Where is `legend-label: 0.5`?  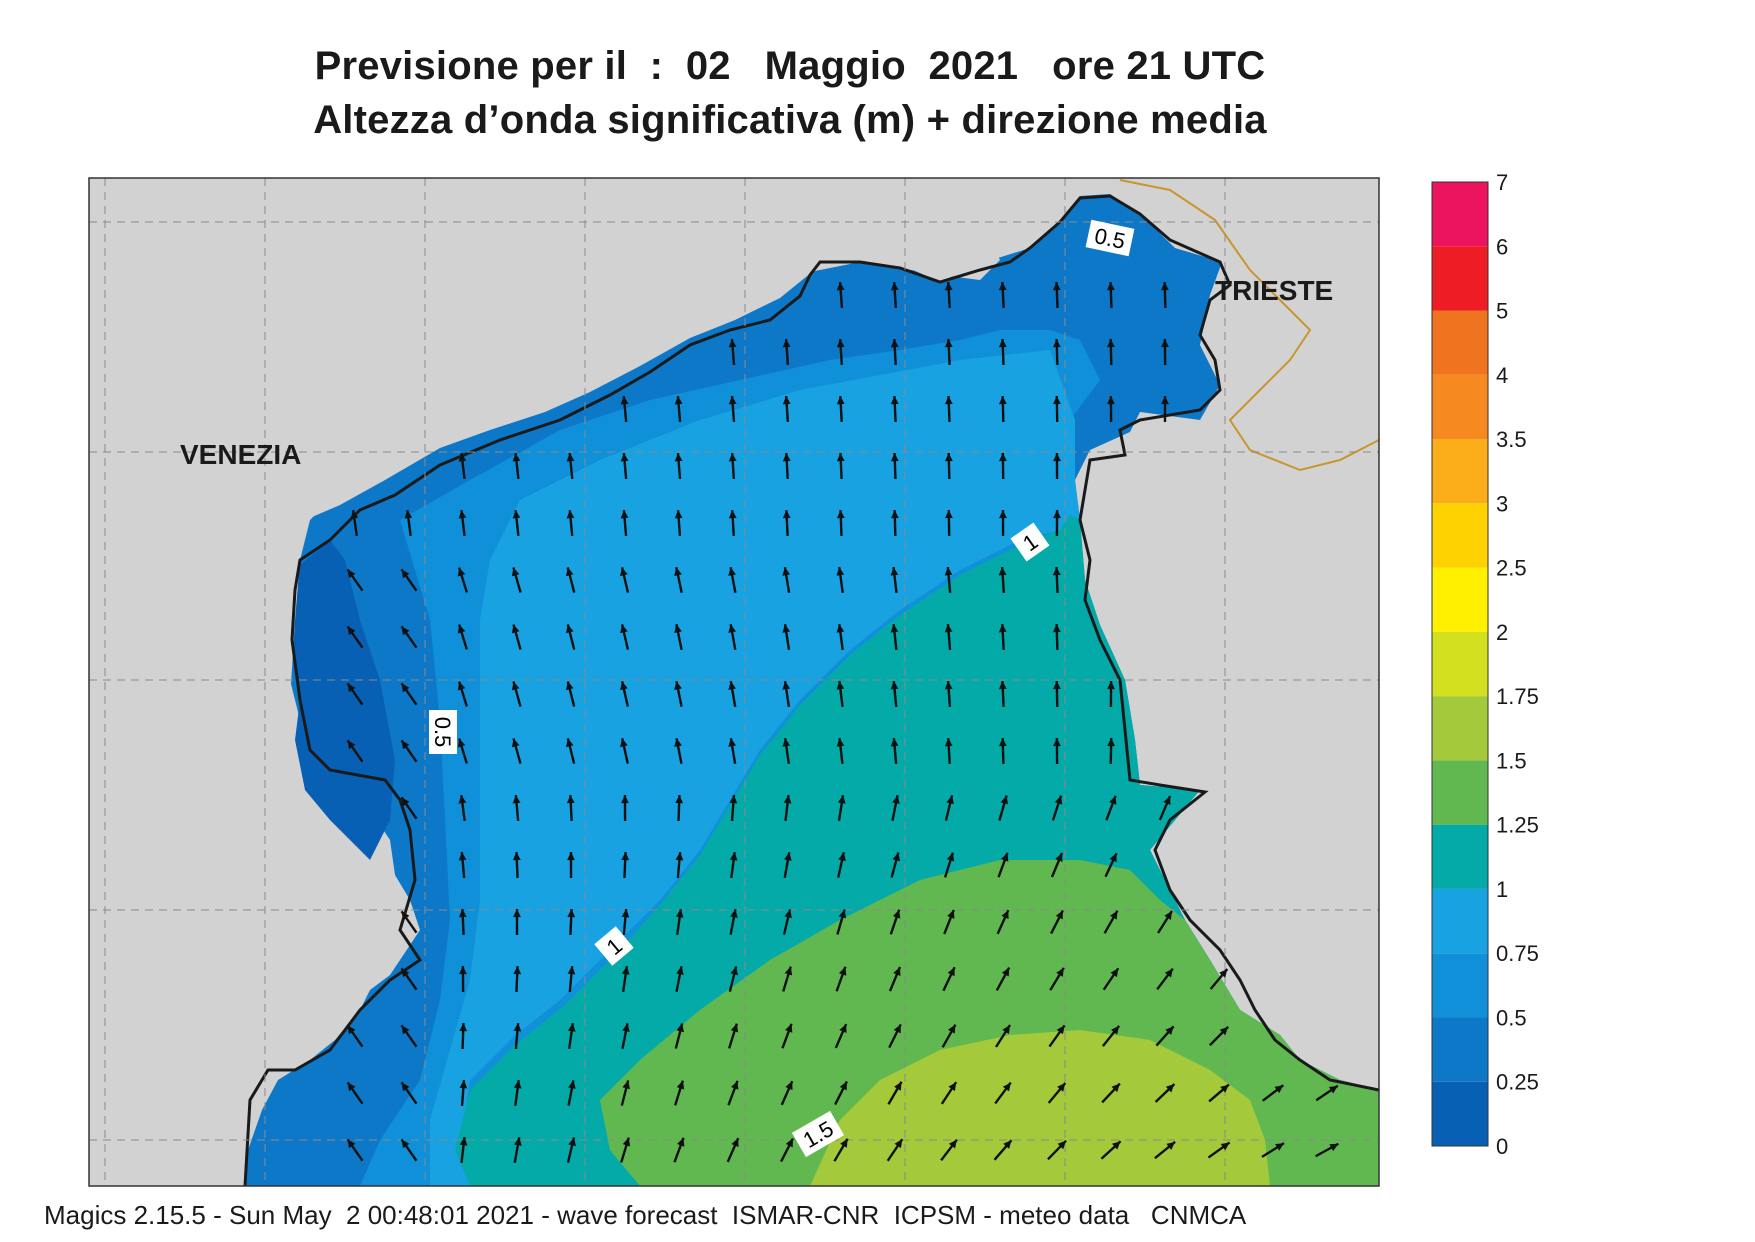 legend-label: 0.5 is located at coordinates (1511, 1017).